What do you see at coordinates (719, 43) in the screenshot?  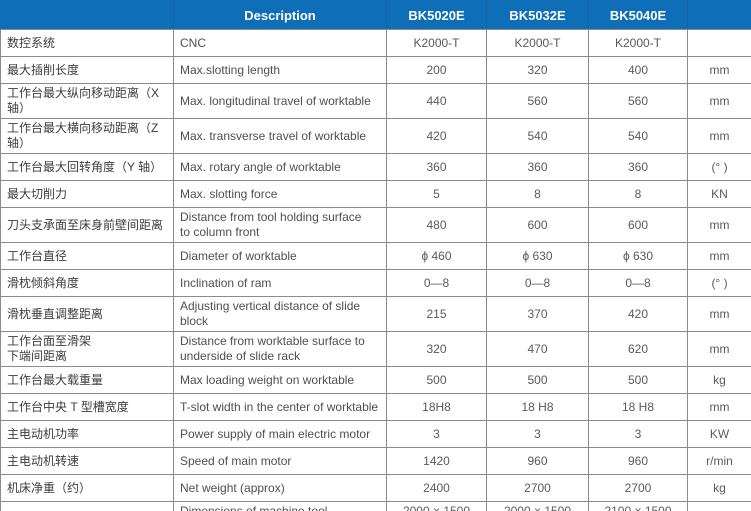 I see `unit-cell` at bounding box center [719, 43].